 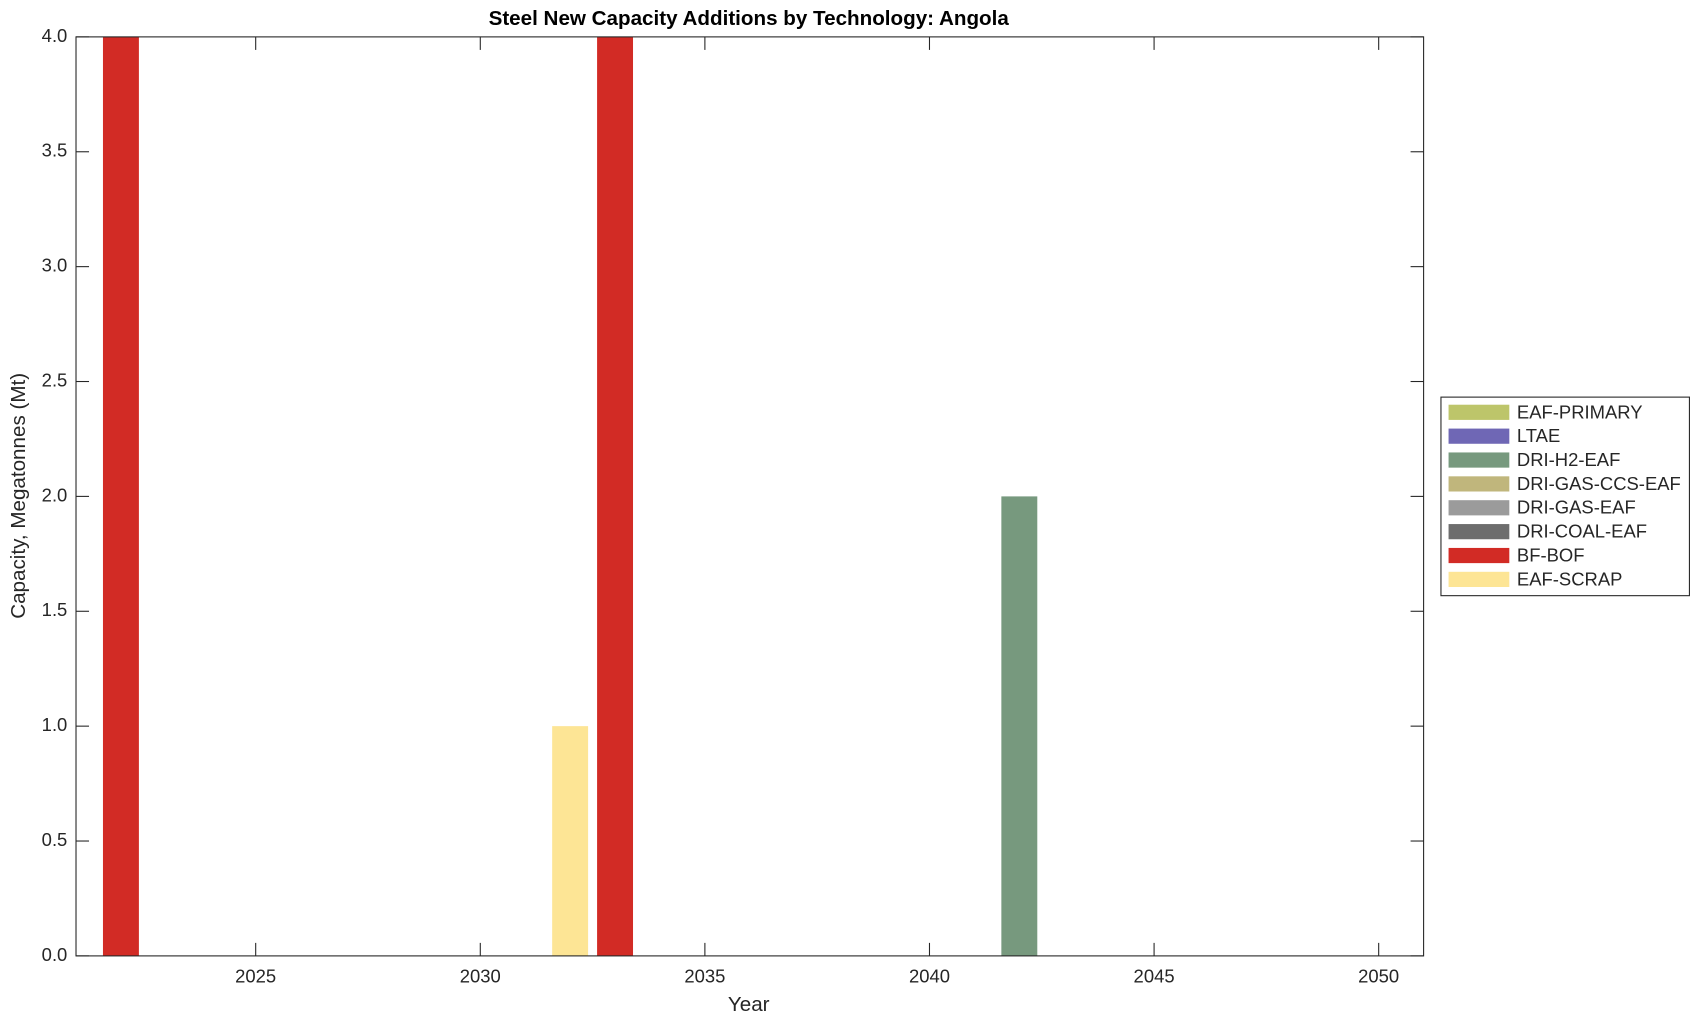 What do you see at coordinates (55, 839) in the screenshot?
I see `y-tick-label: 0.5` at bounding box center [55, 839].